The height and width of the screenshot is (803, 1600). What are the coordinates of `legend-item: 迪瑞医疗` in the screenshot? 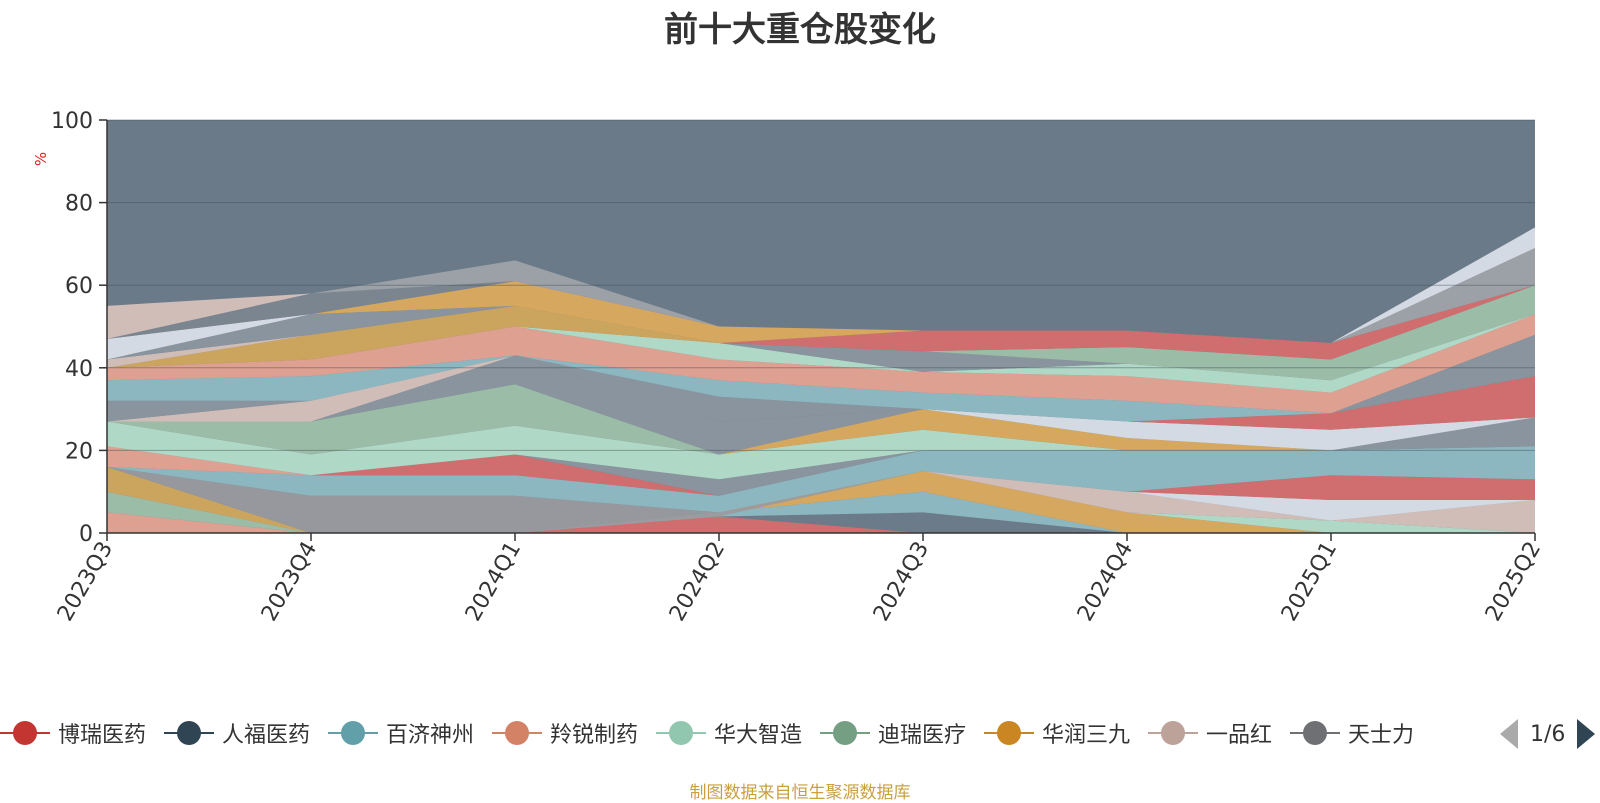 It's located at (893, 733).